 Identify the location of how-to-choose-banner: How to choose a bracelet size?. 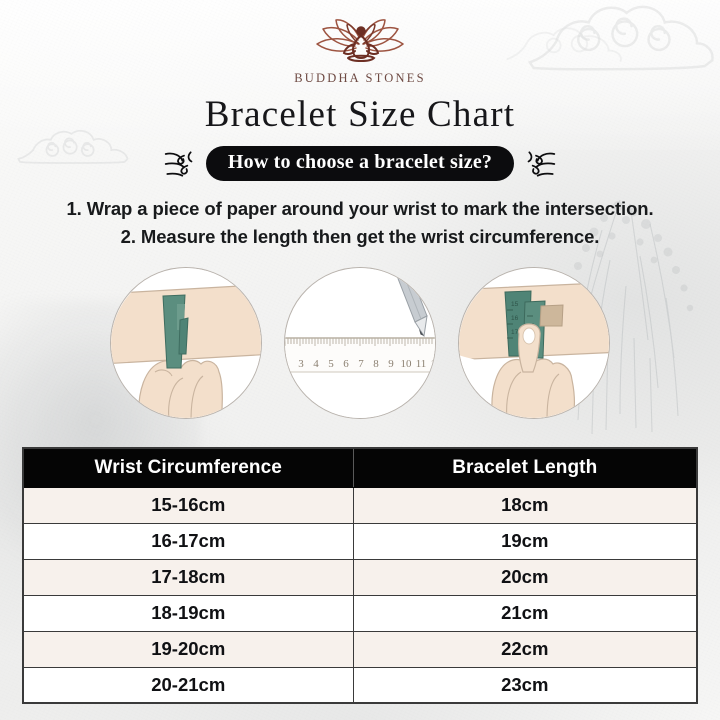
(360, 163).